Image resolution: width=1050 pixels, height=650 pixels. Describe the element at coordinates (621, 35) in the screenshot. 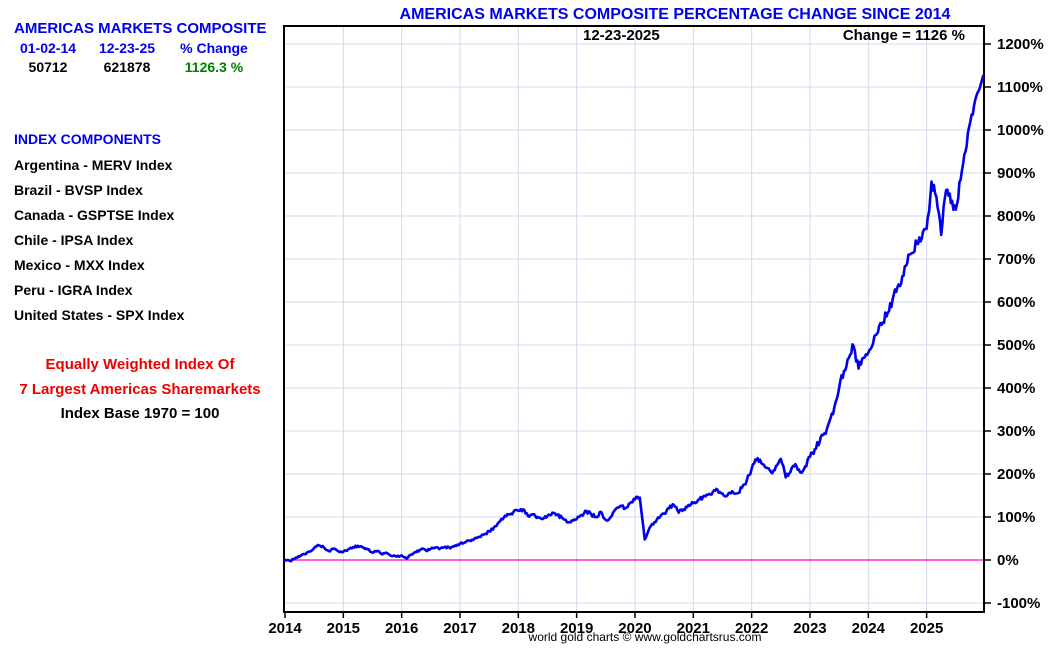

I see `annotation-last-date: 12-23-2025` at that location.